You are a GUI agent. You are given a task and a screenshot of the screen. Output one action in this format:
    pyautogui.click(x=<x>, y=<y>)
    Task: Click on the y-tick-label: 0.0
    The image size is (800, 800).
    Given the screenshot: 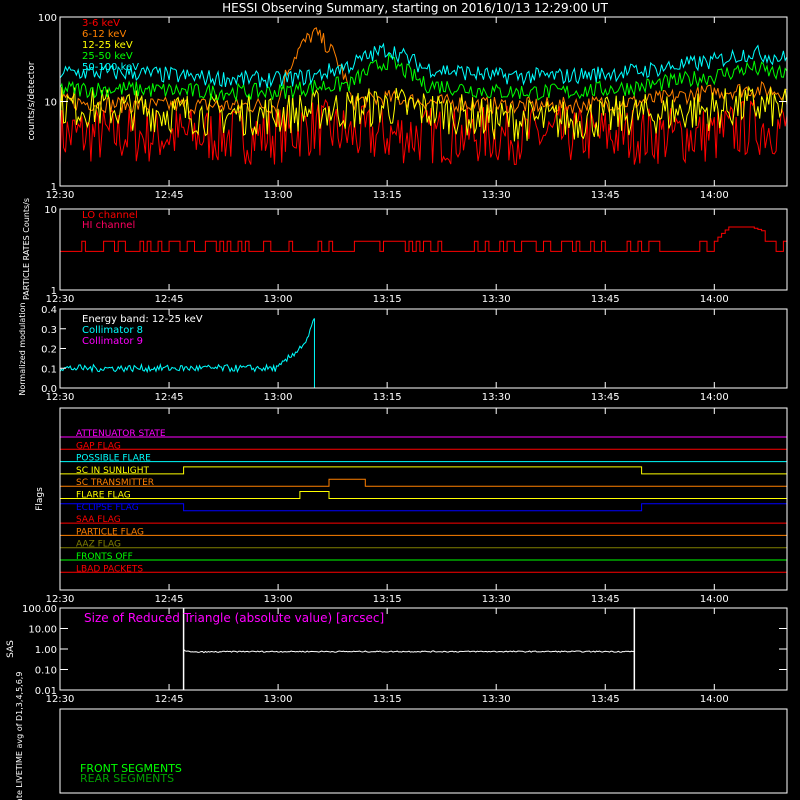 What is the action you would take?
    pyautogui.click(x=49, y=389)
    